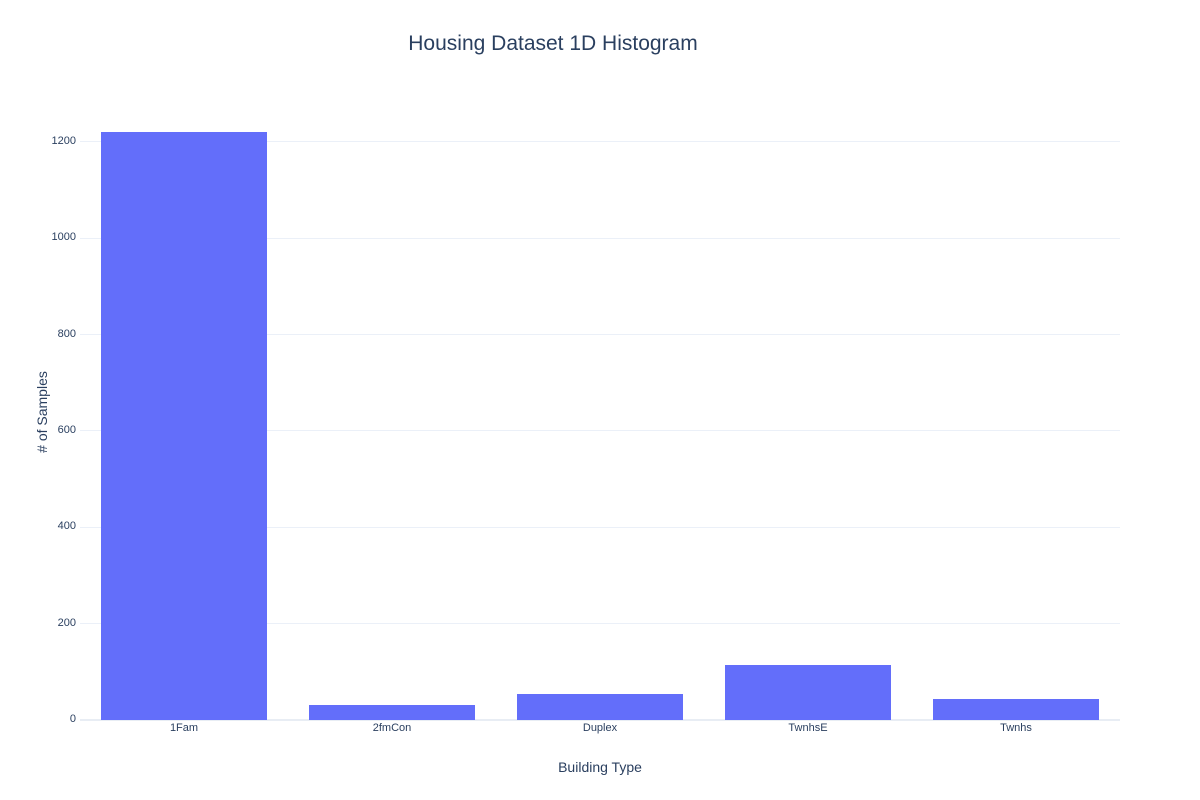 The width and height of the screenshot is (1200, 800). I want to click on x-axis-title: Building Type, so click(600, 767).